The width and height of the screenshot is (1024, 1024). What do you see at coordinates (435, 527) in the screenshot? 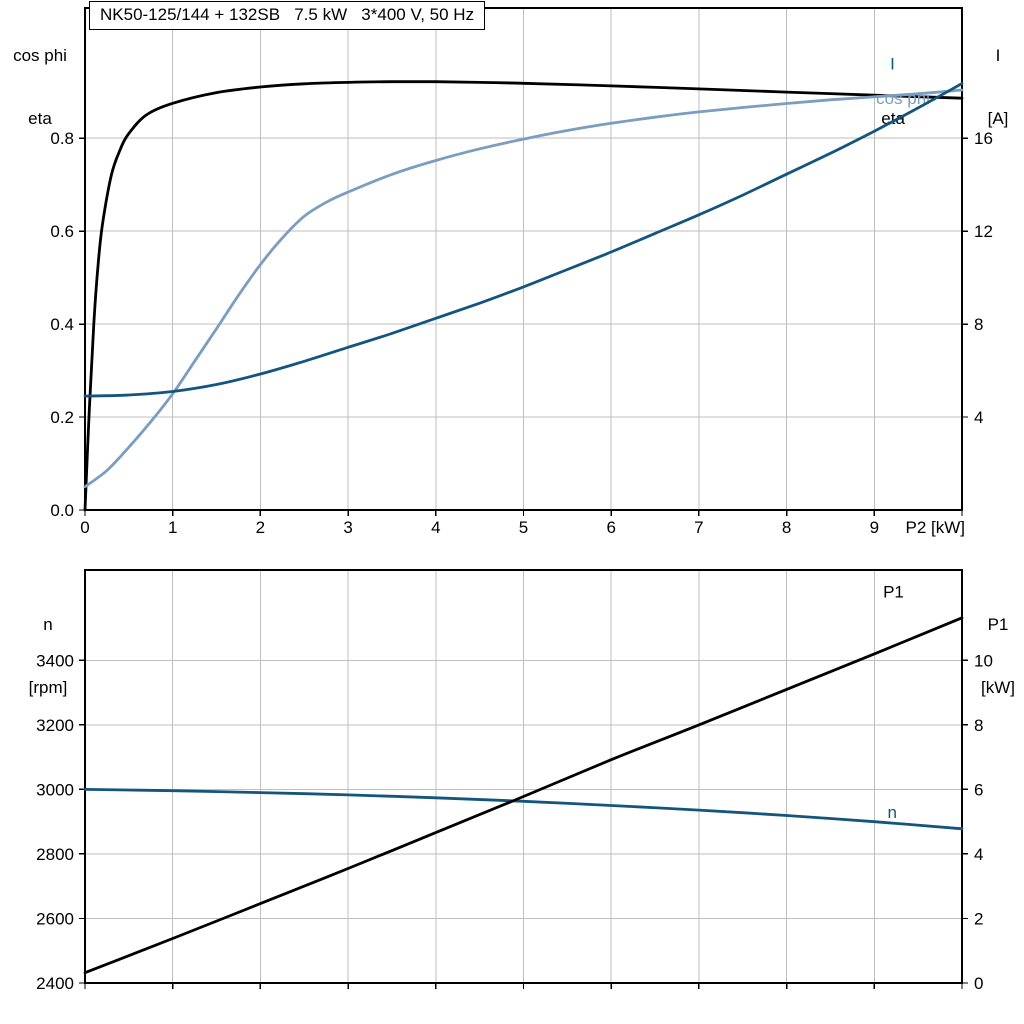
I see `x-axis-tick-label: 4` at bounding box center [435, 527].